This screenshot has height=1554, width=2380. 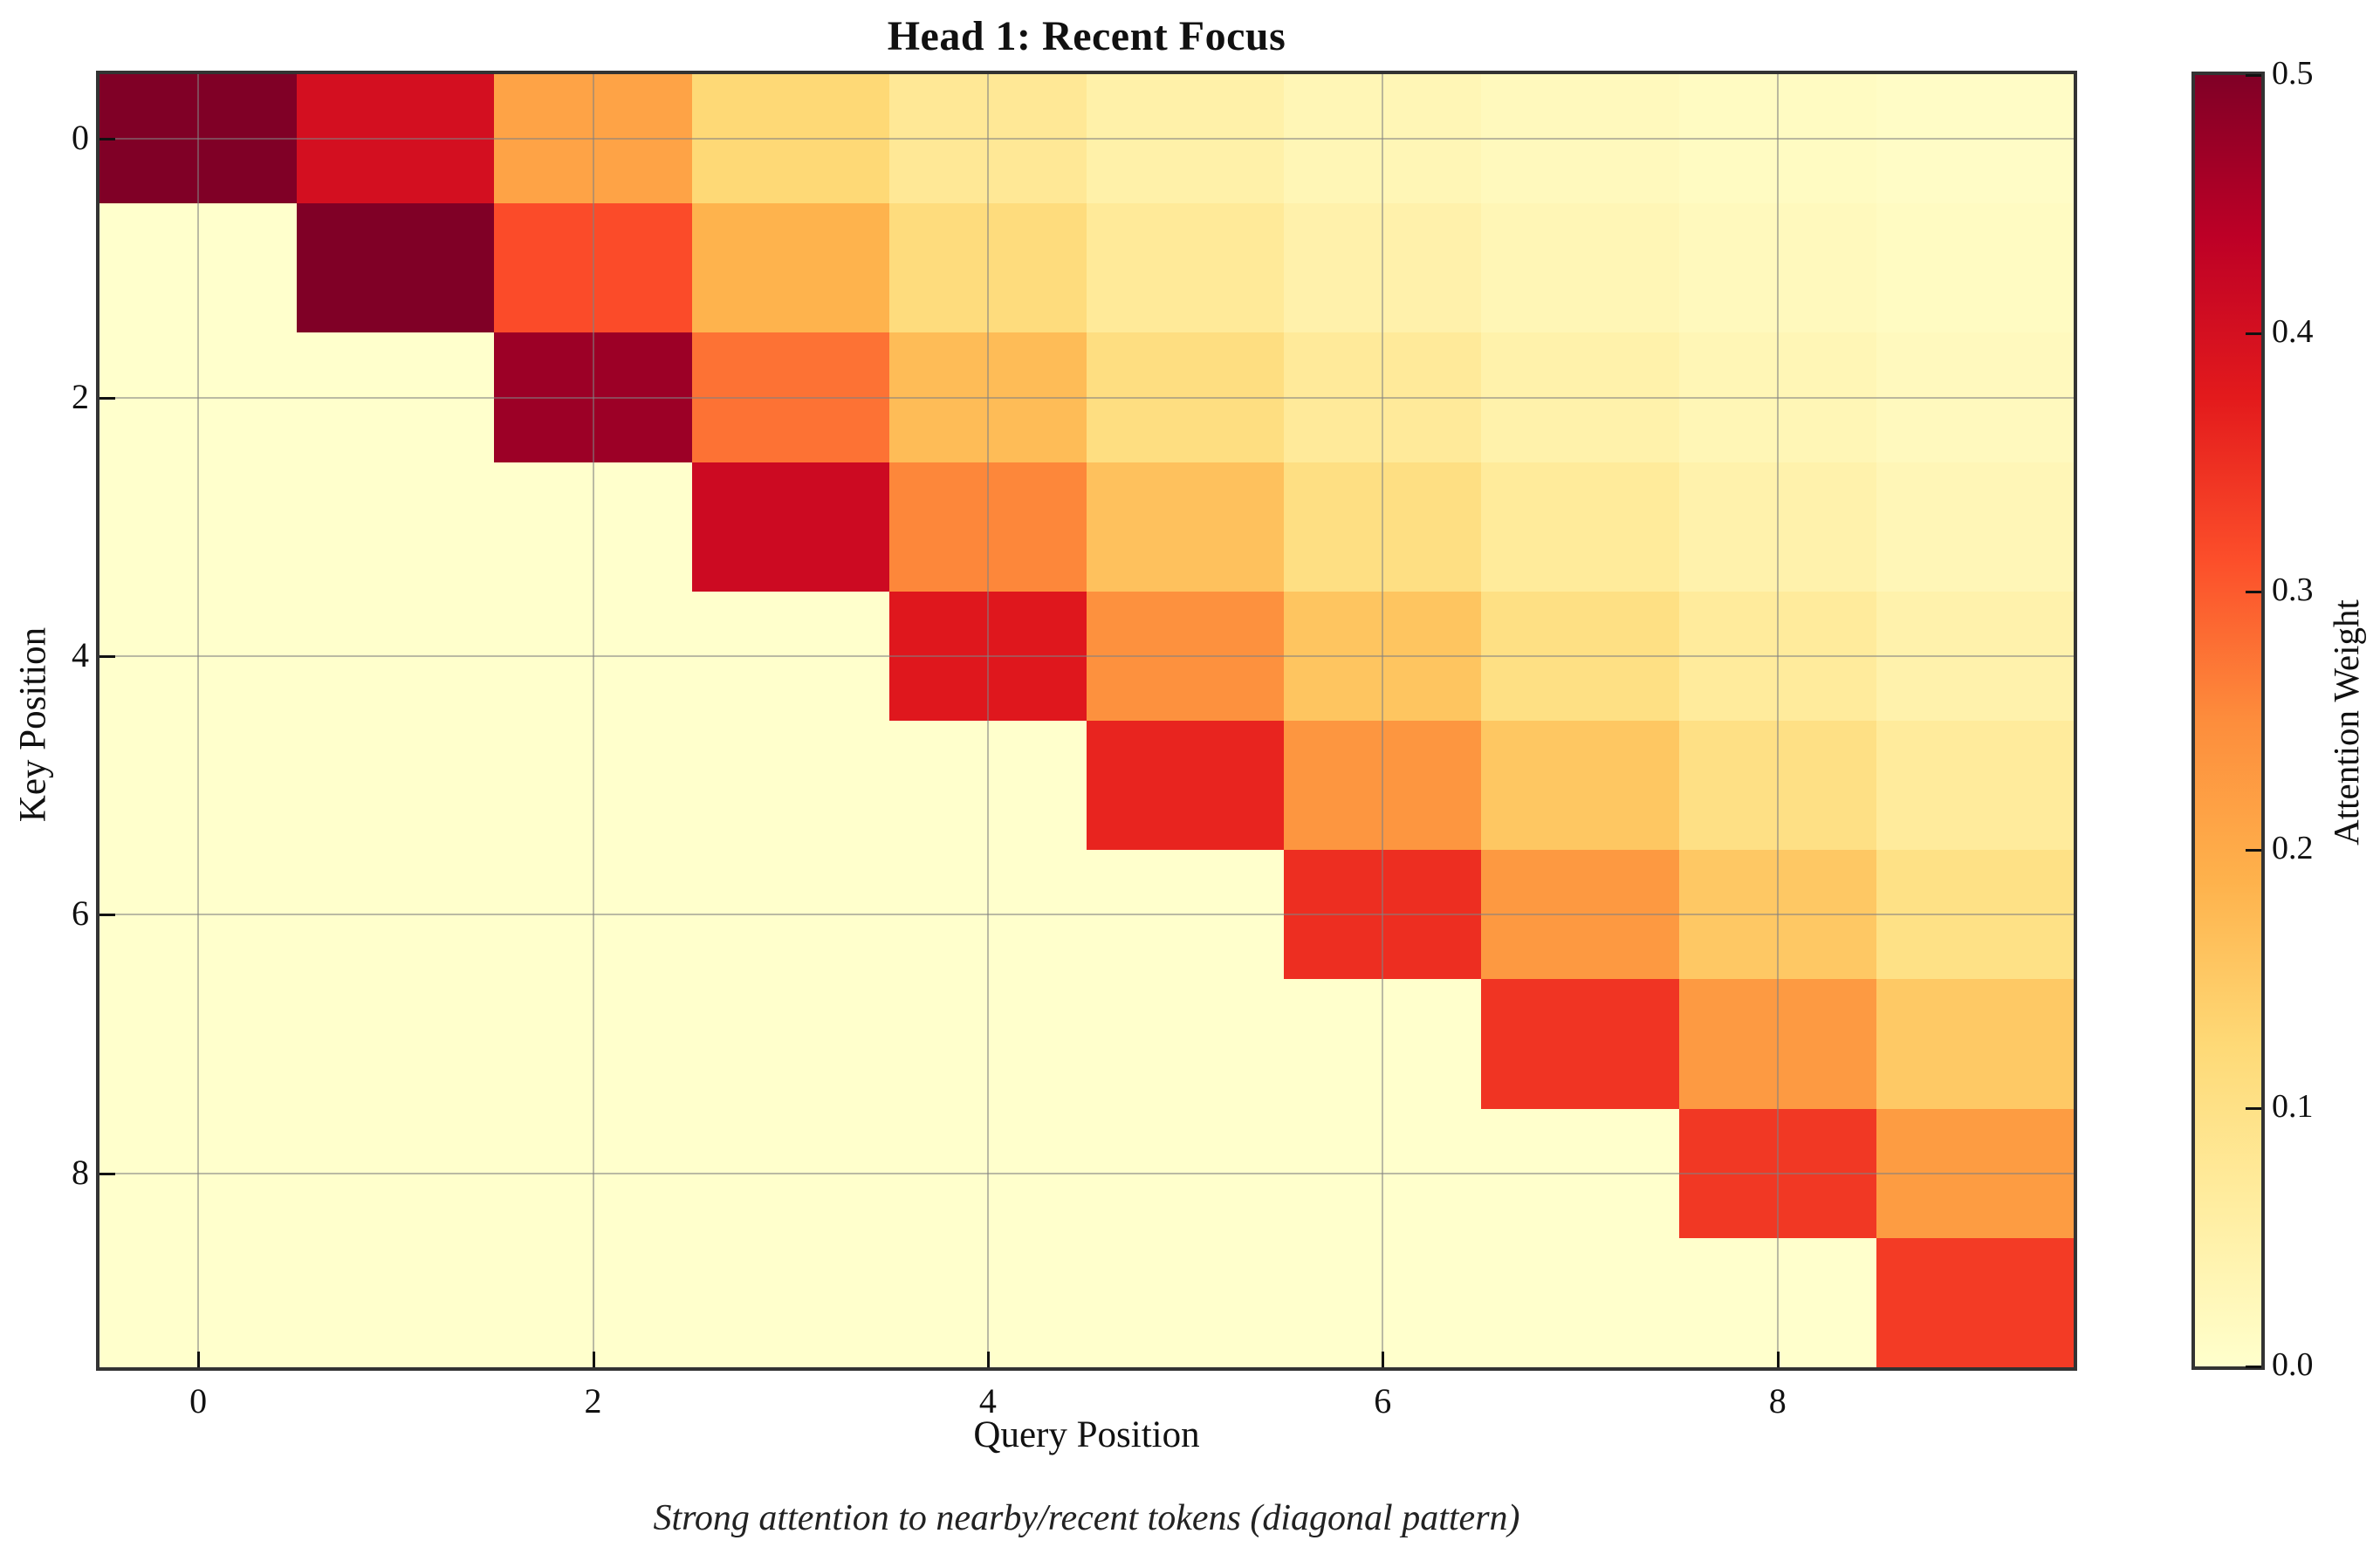 What do you see at coordinates (1086, 1434) in the screenshot?
I see `x-axis-label: Query Position` at bounding box center [1086, 1434].